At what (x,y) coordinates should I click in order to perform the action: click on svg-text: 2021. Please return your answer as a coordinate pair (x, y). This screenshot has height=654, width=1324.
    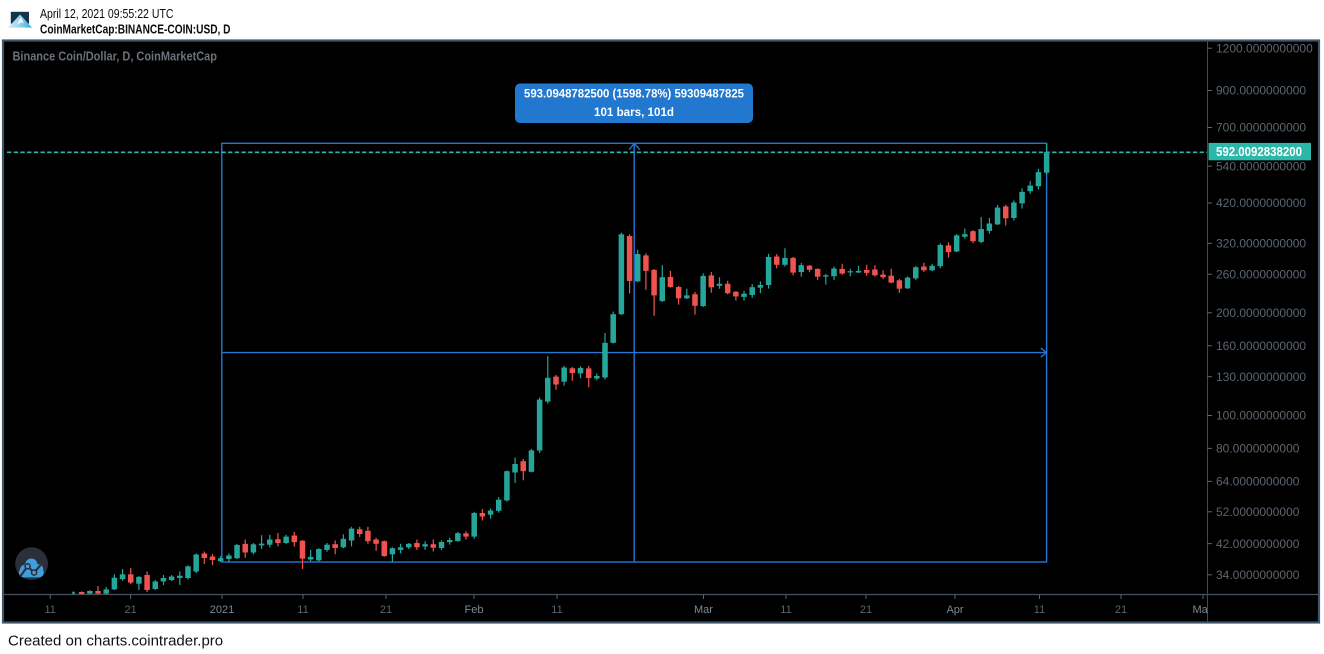
    Looking at the image, I should click on (222, 610).